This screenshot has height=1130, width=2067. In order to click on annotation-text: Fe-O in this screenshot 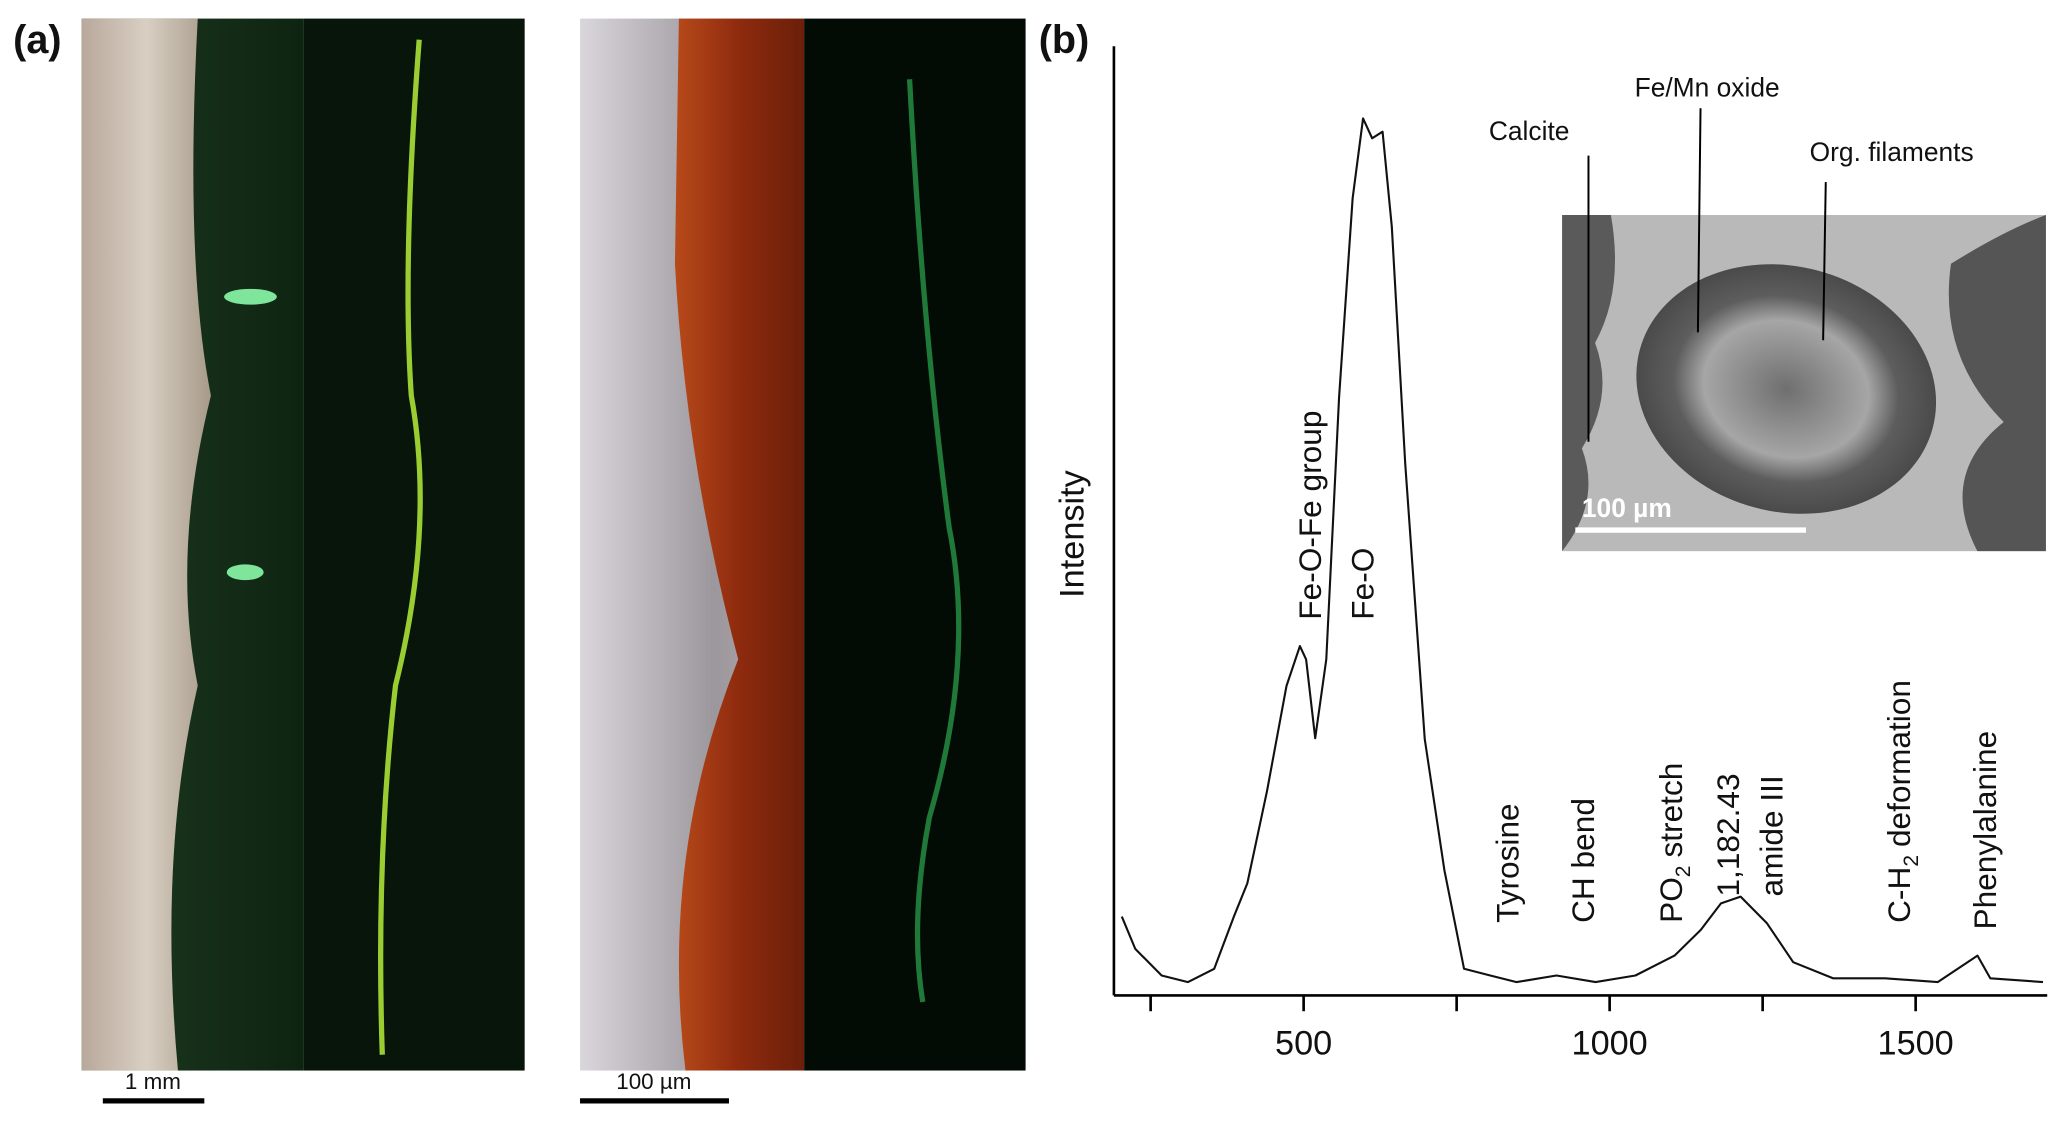, I will do `click(1363, 584)`.